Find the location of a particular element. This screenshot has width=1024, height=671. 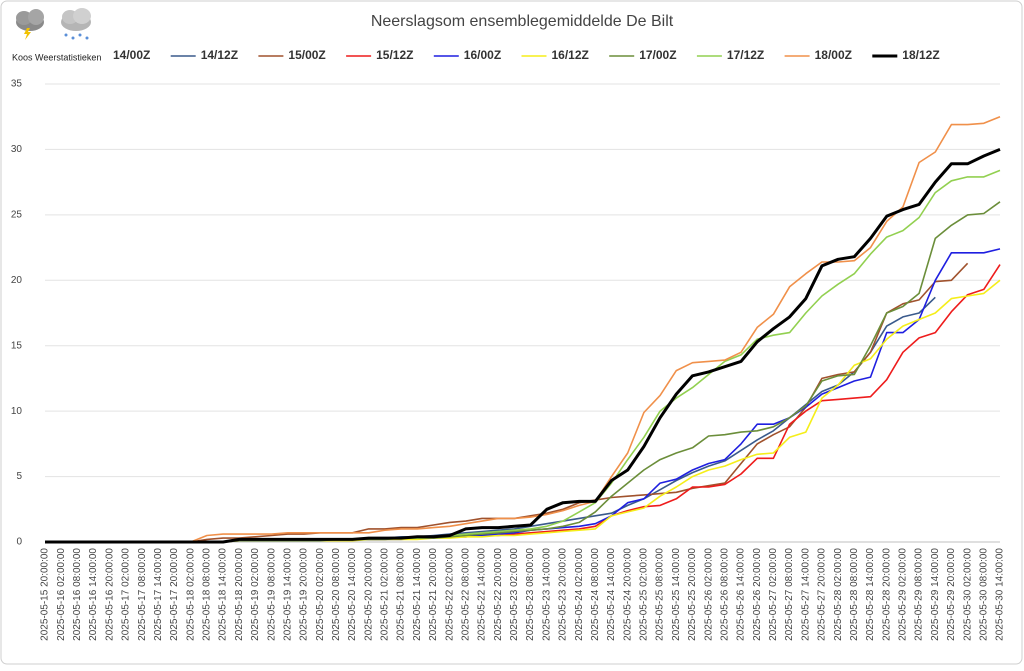

x-tick-label: 2025-05-19 08:00:00 is located at coordinates (271, 594).